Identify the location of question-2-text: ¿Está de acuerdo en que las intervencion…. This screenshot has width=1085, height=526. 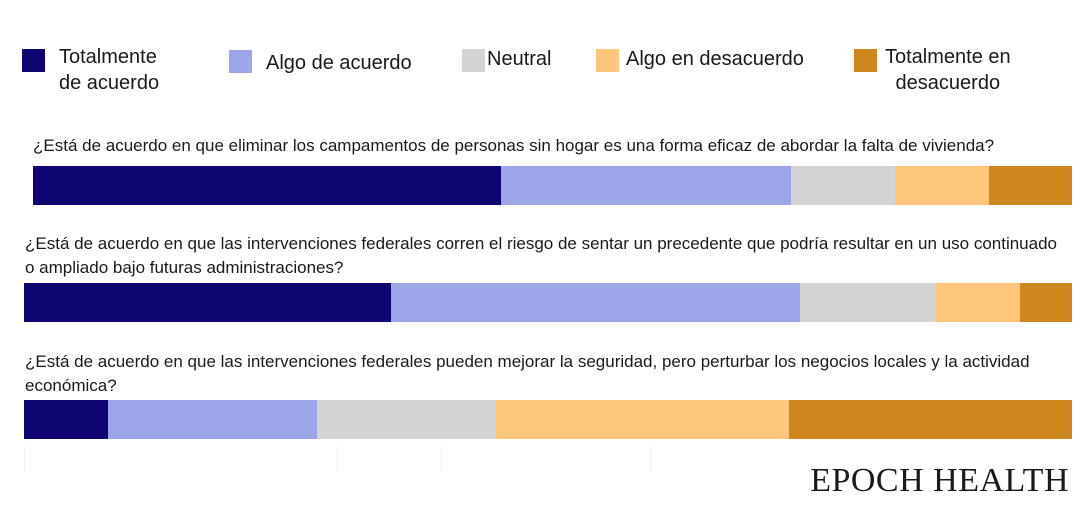
(541, 255).